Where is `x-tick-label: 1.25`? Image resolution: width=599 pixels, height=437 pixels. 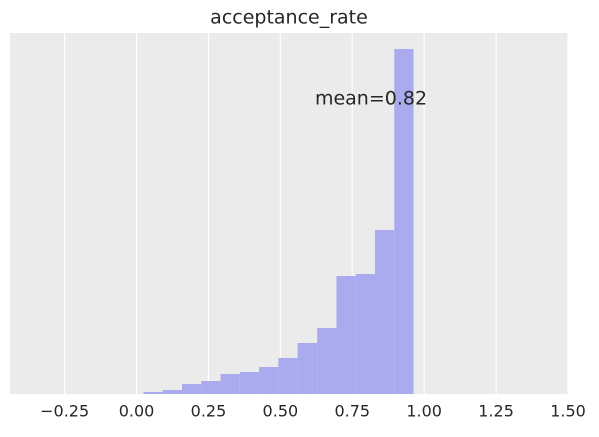 x-tick-label: 1.25 is located at coordinates (496, 411).